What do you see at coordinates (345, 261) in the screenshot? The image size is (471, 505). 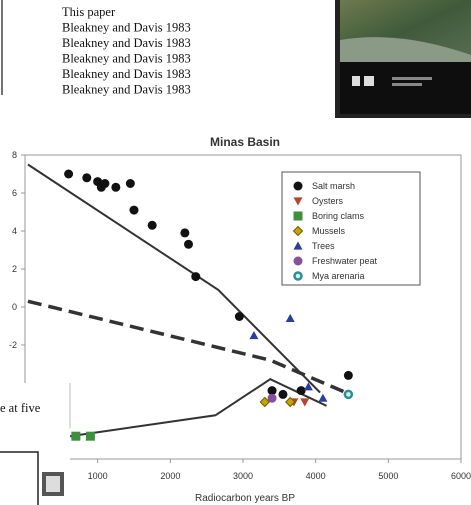 I see `legend-label: Freshwater peat` at bounding box center [345, 261].